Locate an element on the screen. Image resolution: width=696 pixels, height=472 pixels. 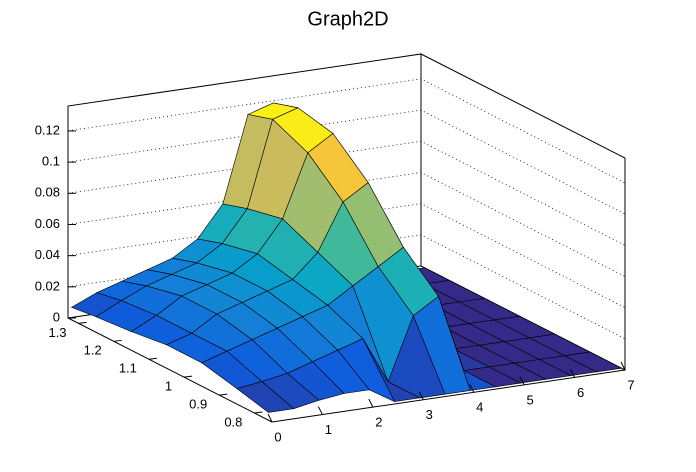
z-tick-label: 0.06 is located at coordinates (47, 223).